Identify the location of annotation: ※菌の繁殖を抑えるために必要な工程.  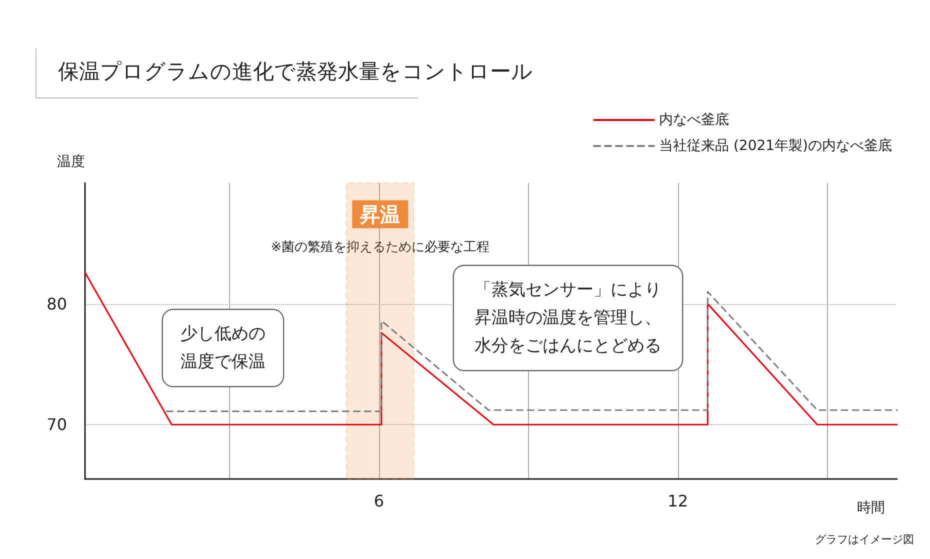
(380, 247).